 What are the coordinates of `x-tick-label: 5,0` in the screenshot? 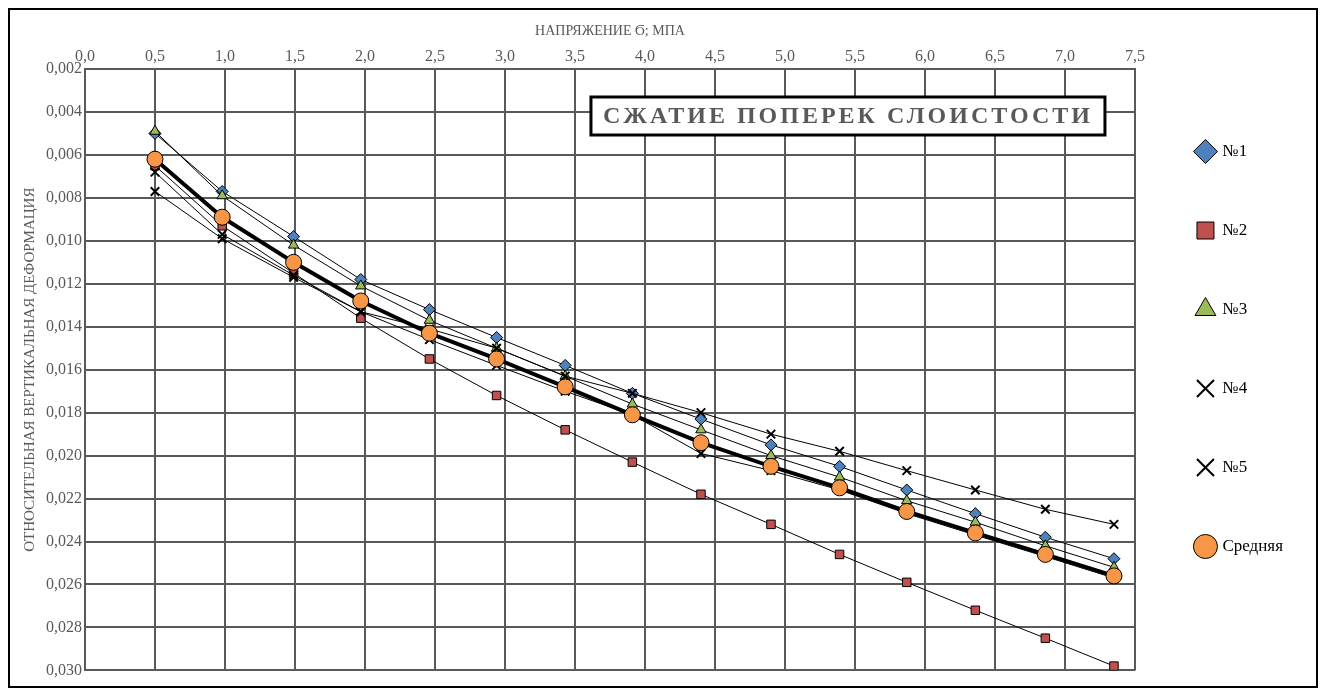 It's located at (784, 55).